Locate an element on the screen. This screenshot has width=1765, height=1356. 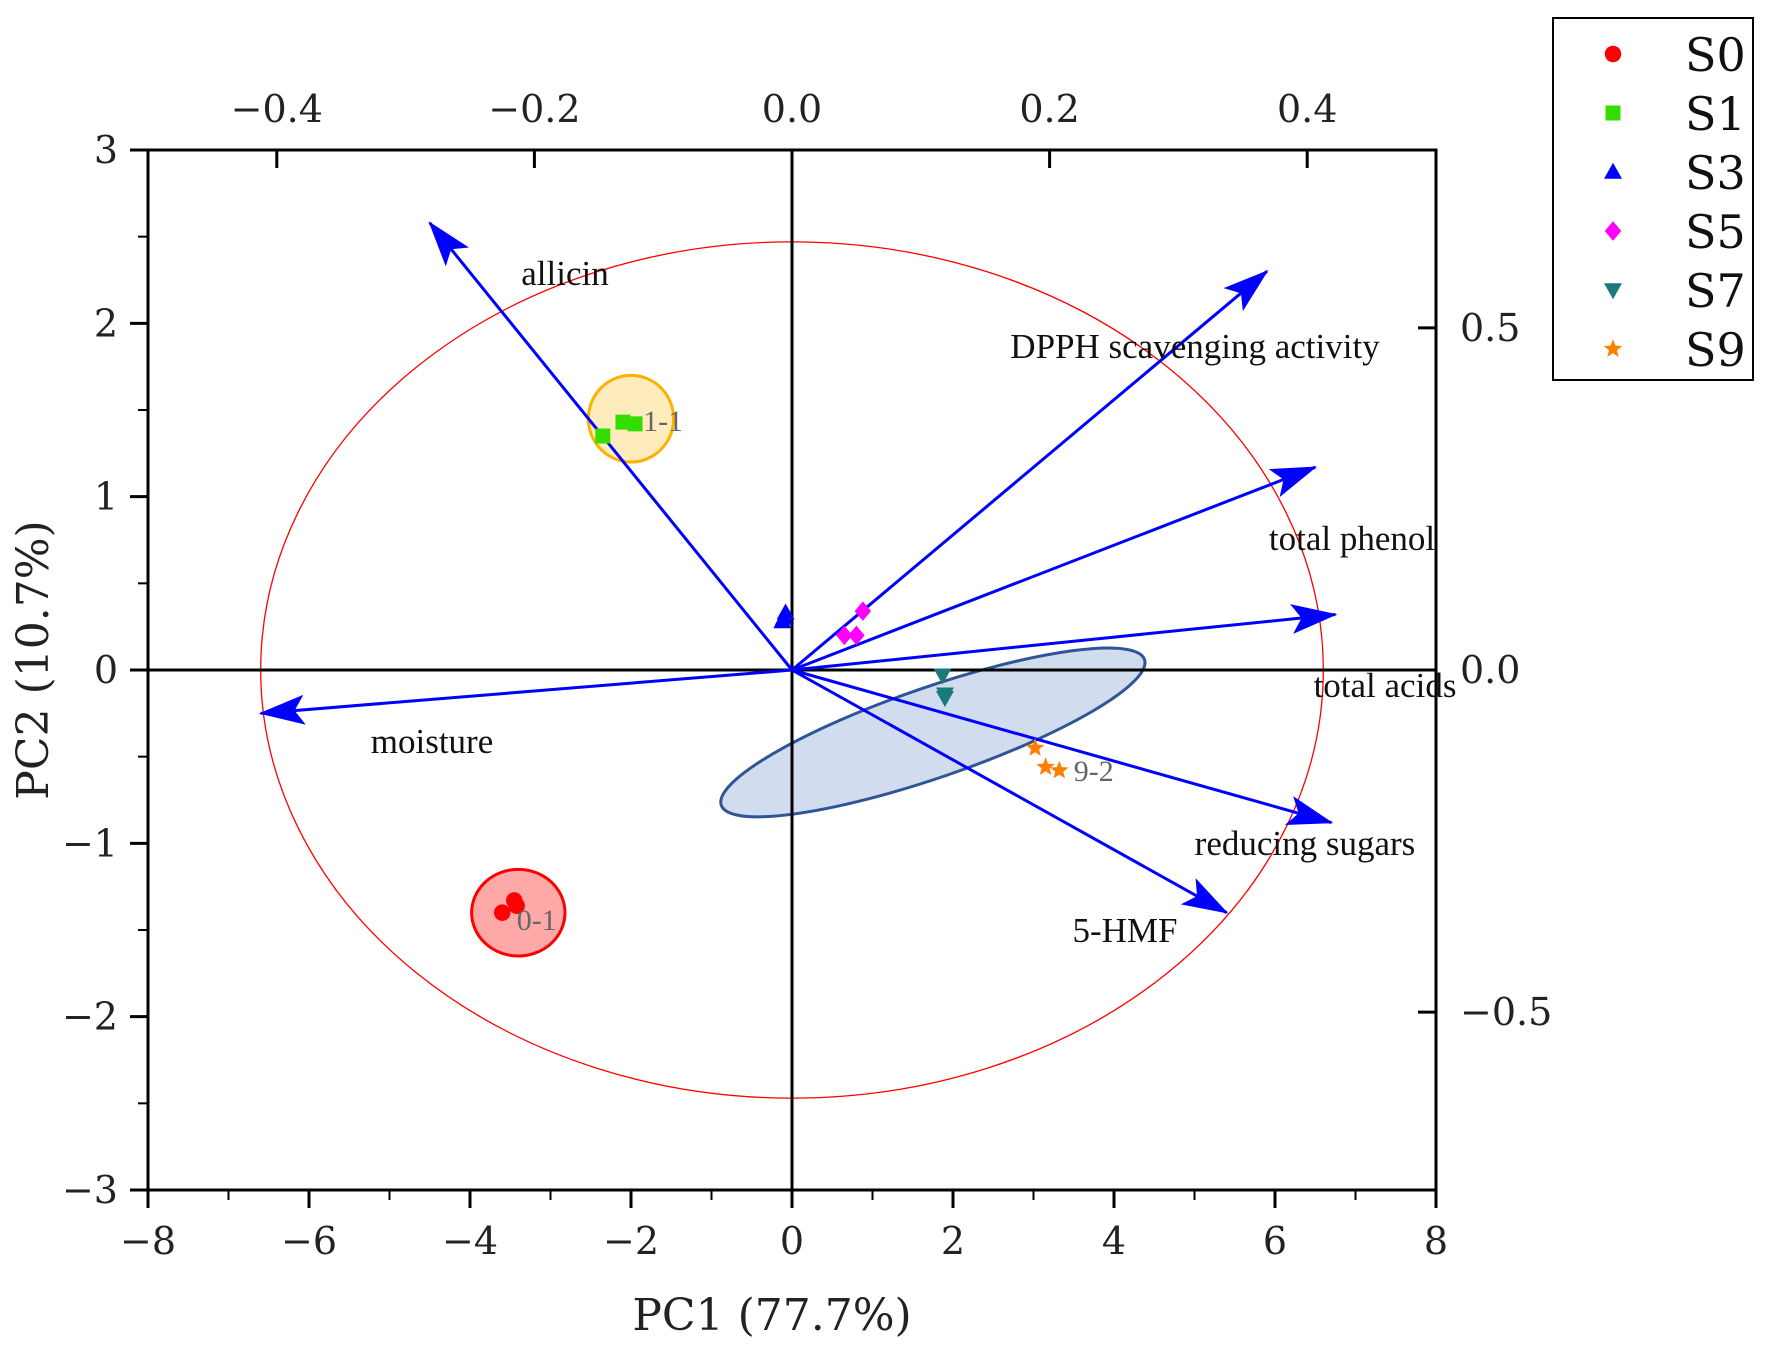
y-tick-label: 2 is located at coordinates (106, 323).